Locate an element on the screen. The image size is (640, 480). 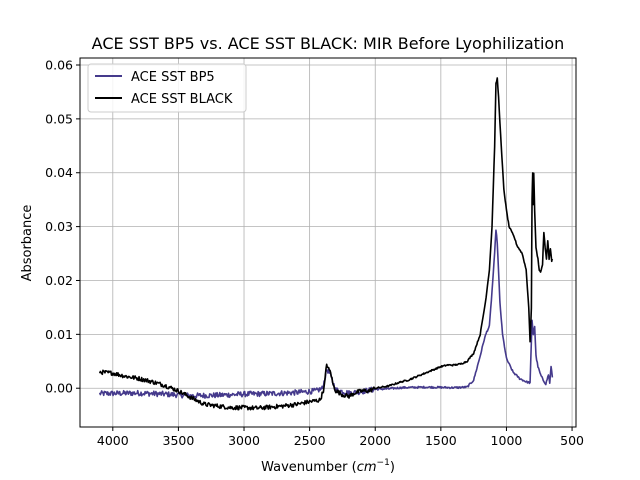
legend-label-black: ACE SST BLACK is located at coordinates (182, 99).